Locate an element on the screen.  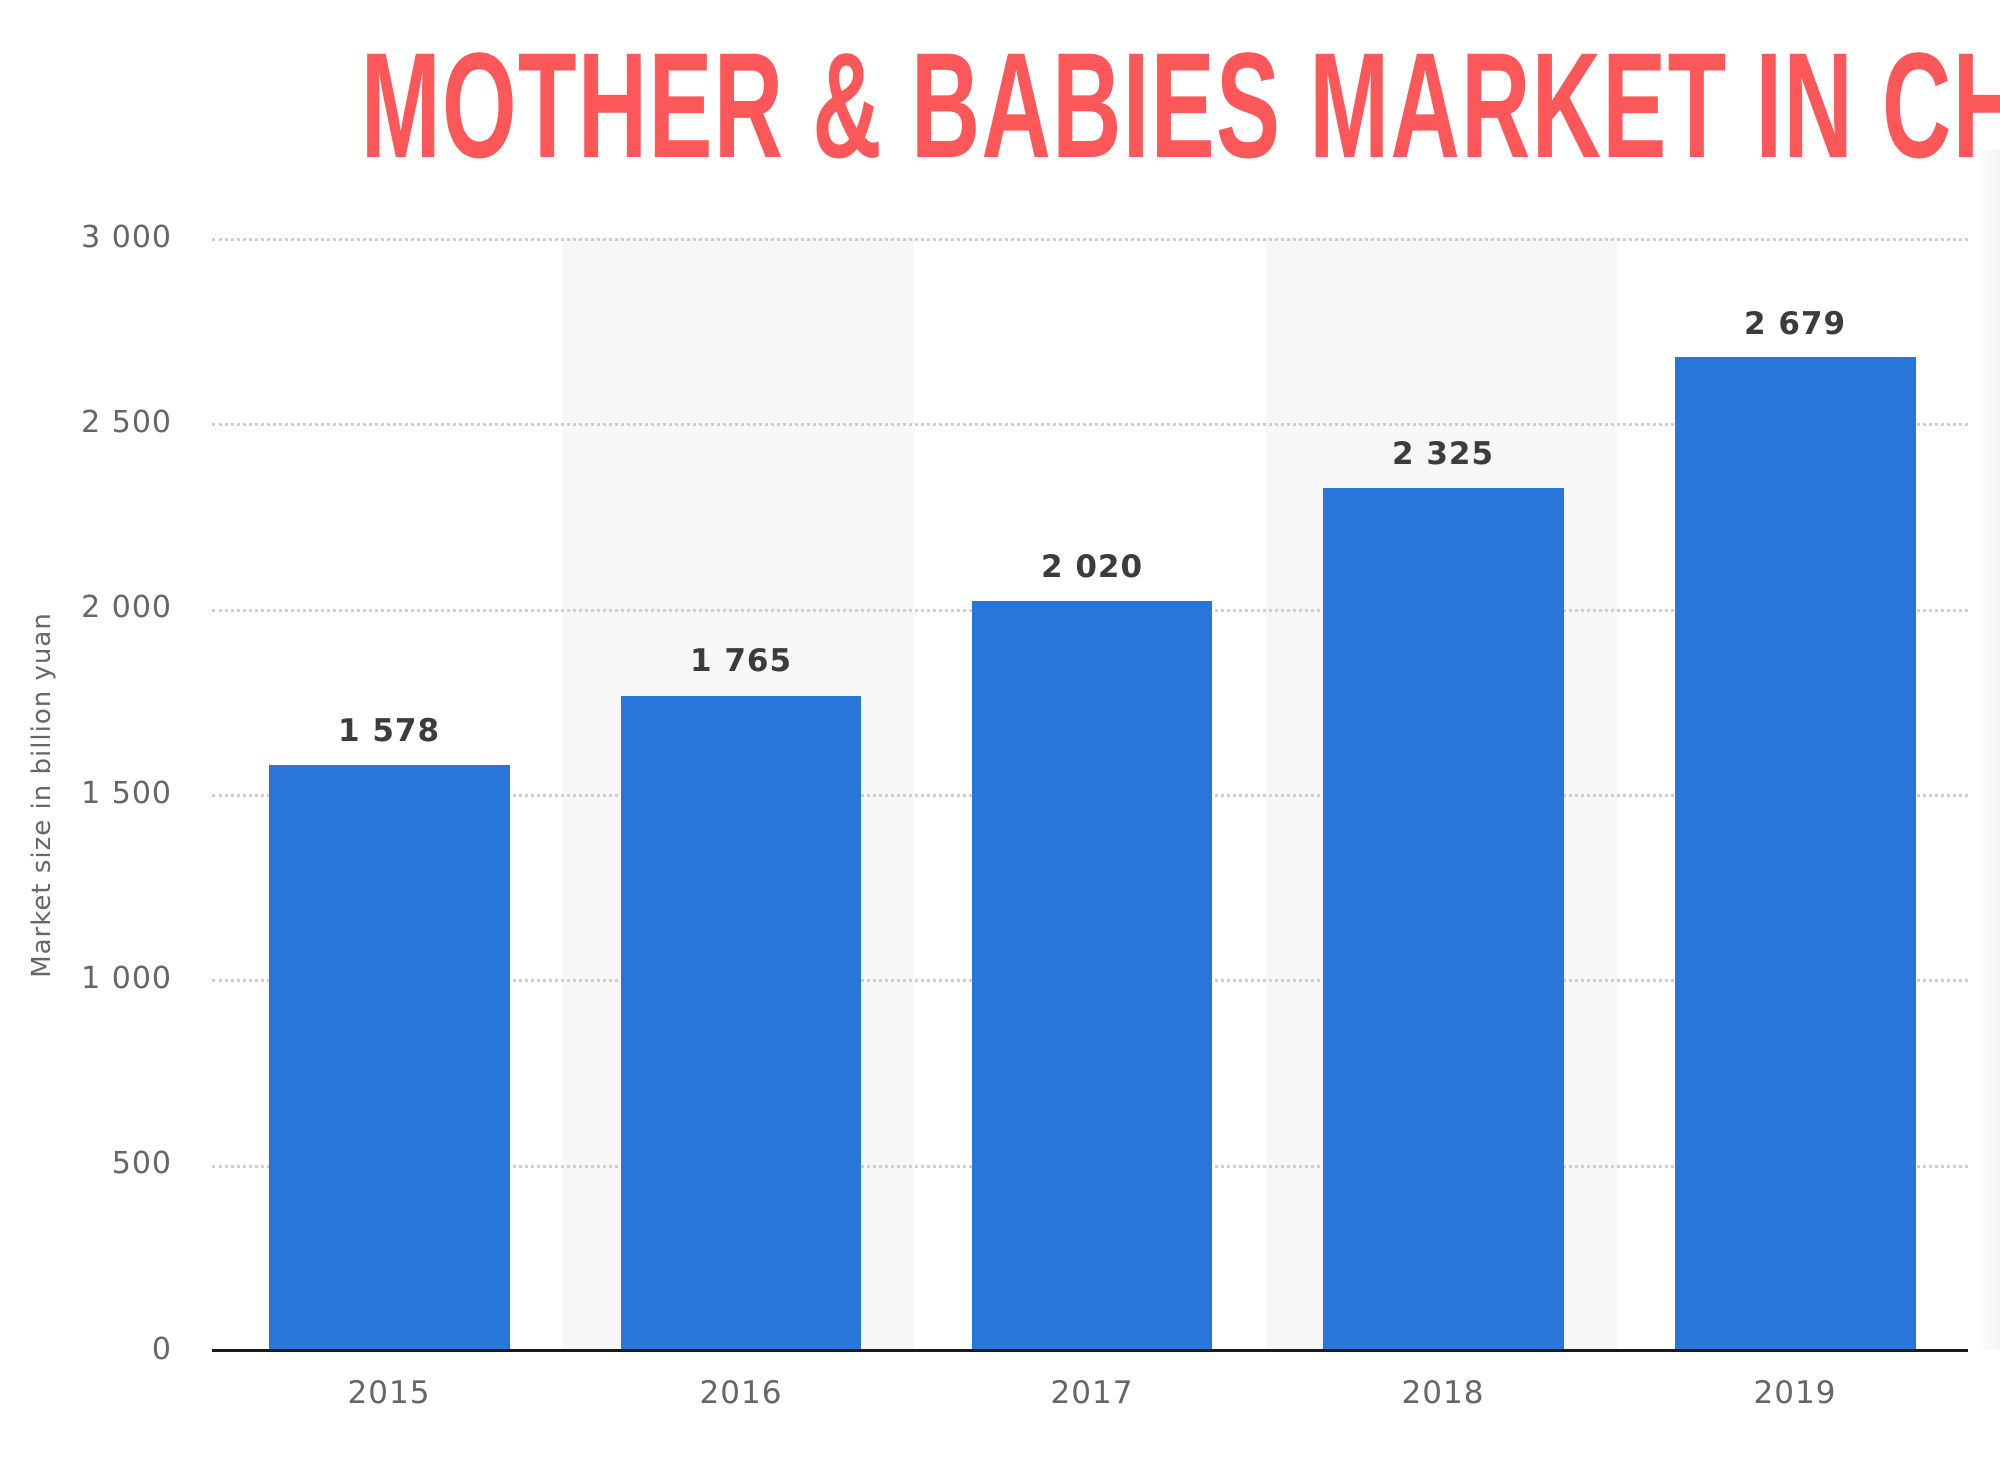
x-axis-line is located at coordinates (1090, 1350).